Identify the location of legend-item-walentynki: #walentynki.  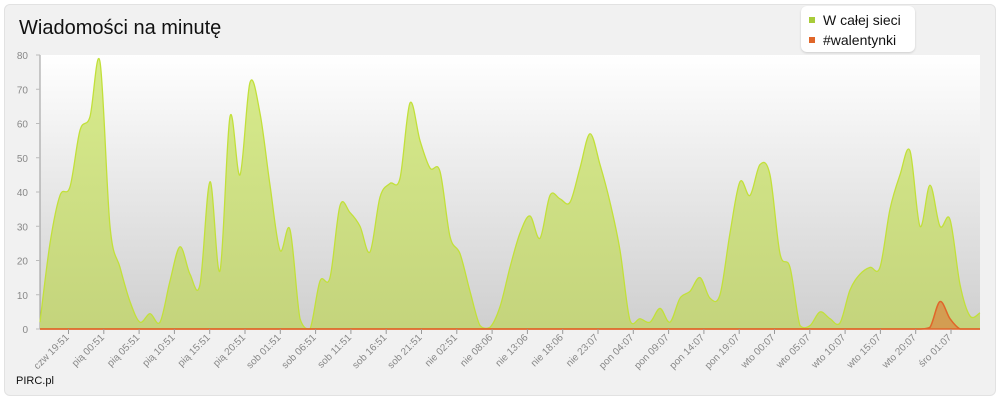
(852, 40).